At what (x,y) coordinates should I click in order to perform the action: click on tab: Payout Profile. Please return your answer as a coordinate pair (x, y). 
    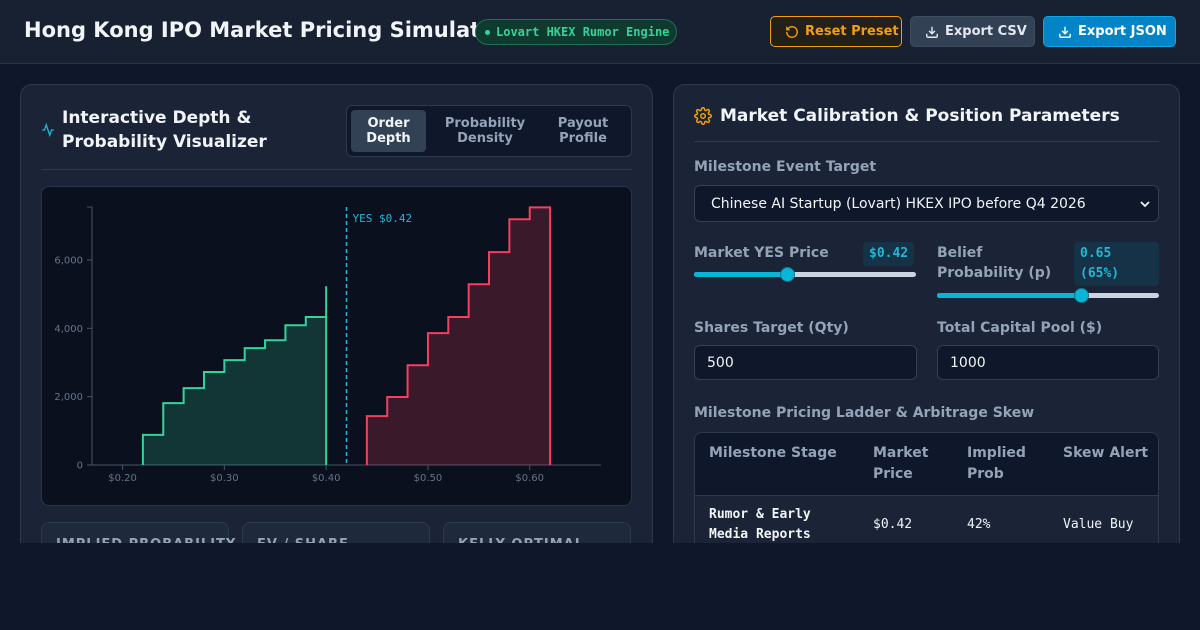
    Looking at the image, I should click on (583, 131).